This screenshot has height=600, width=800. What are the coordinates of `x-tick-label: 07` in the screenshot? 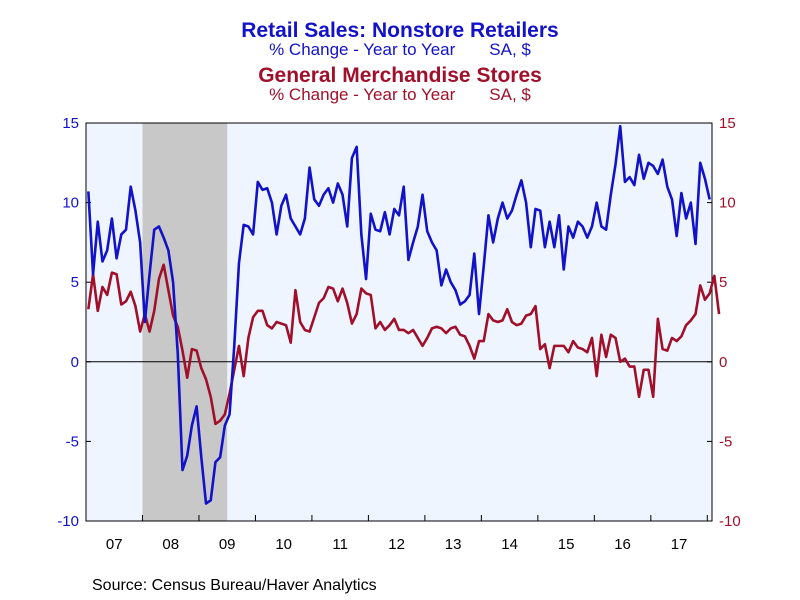 It's located at (114, 544).